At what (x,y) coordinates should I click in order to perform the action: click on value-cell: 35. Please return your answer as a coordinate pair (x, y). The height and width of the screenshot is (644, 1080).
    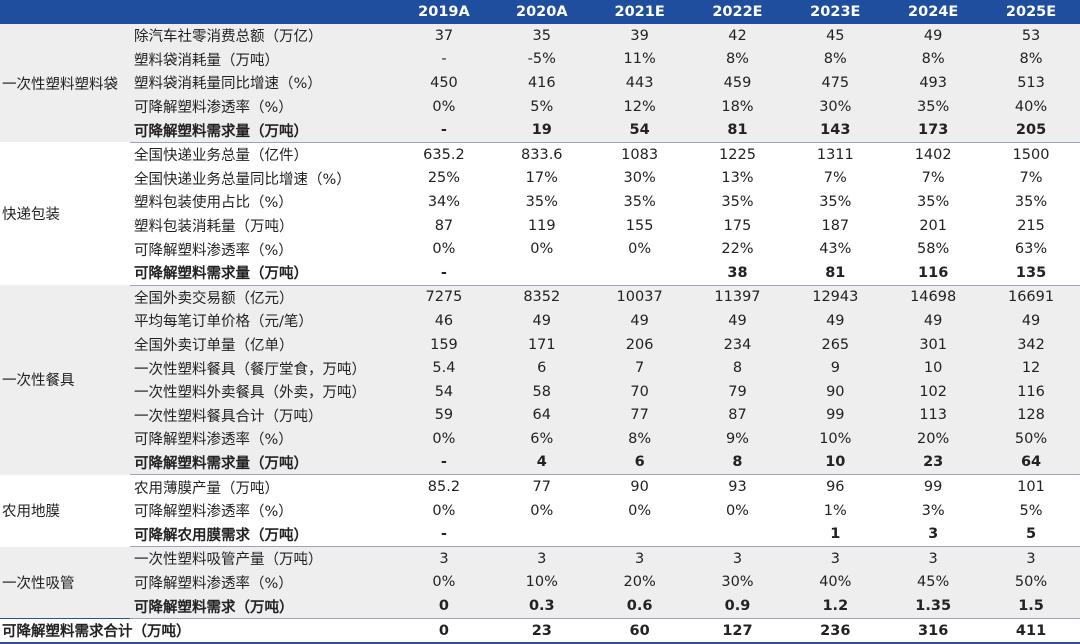
    Looking at the image, I should click on (541, 36).